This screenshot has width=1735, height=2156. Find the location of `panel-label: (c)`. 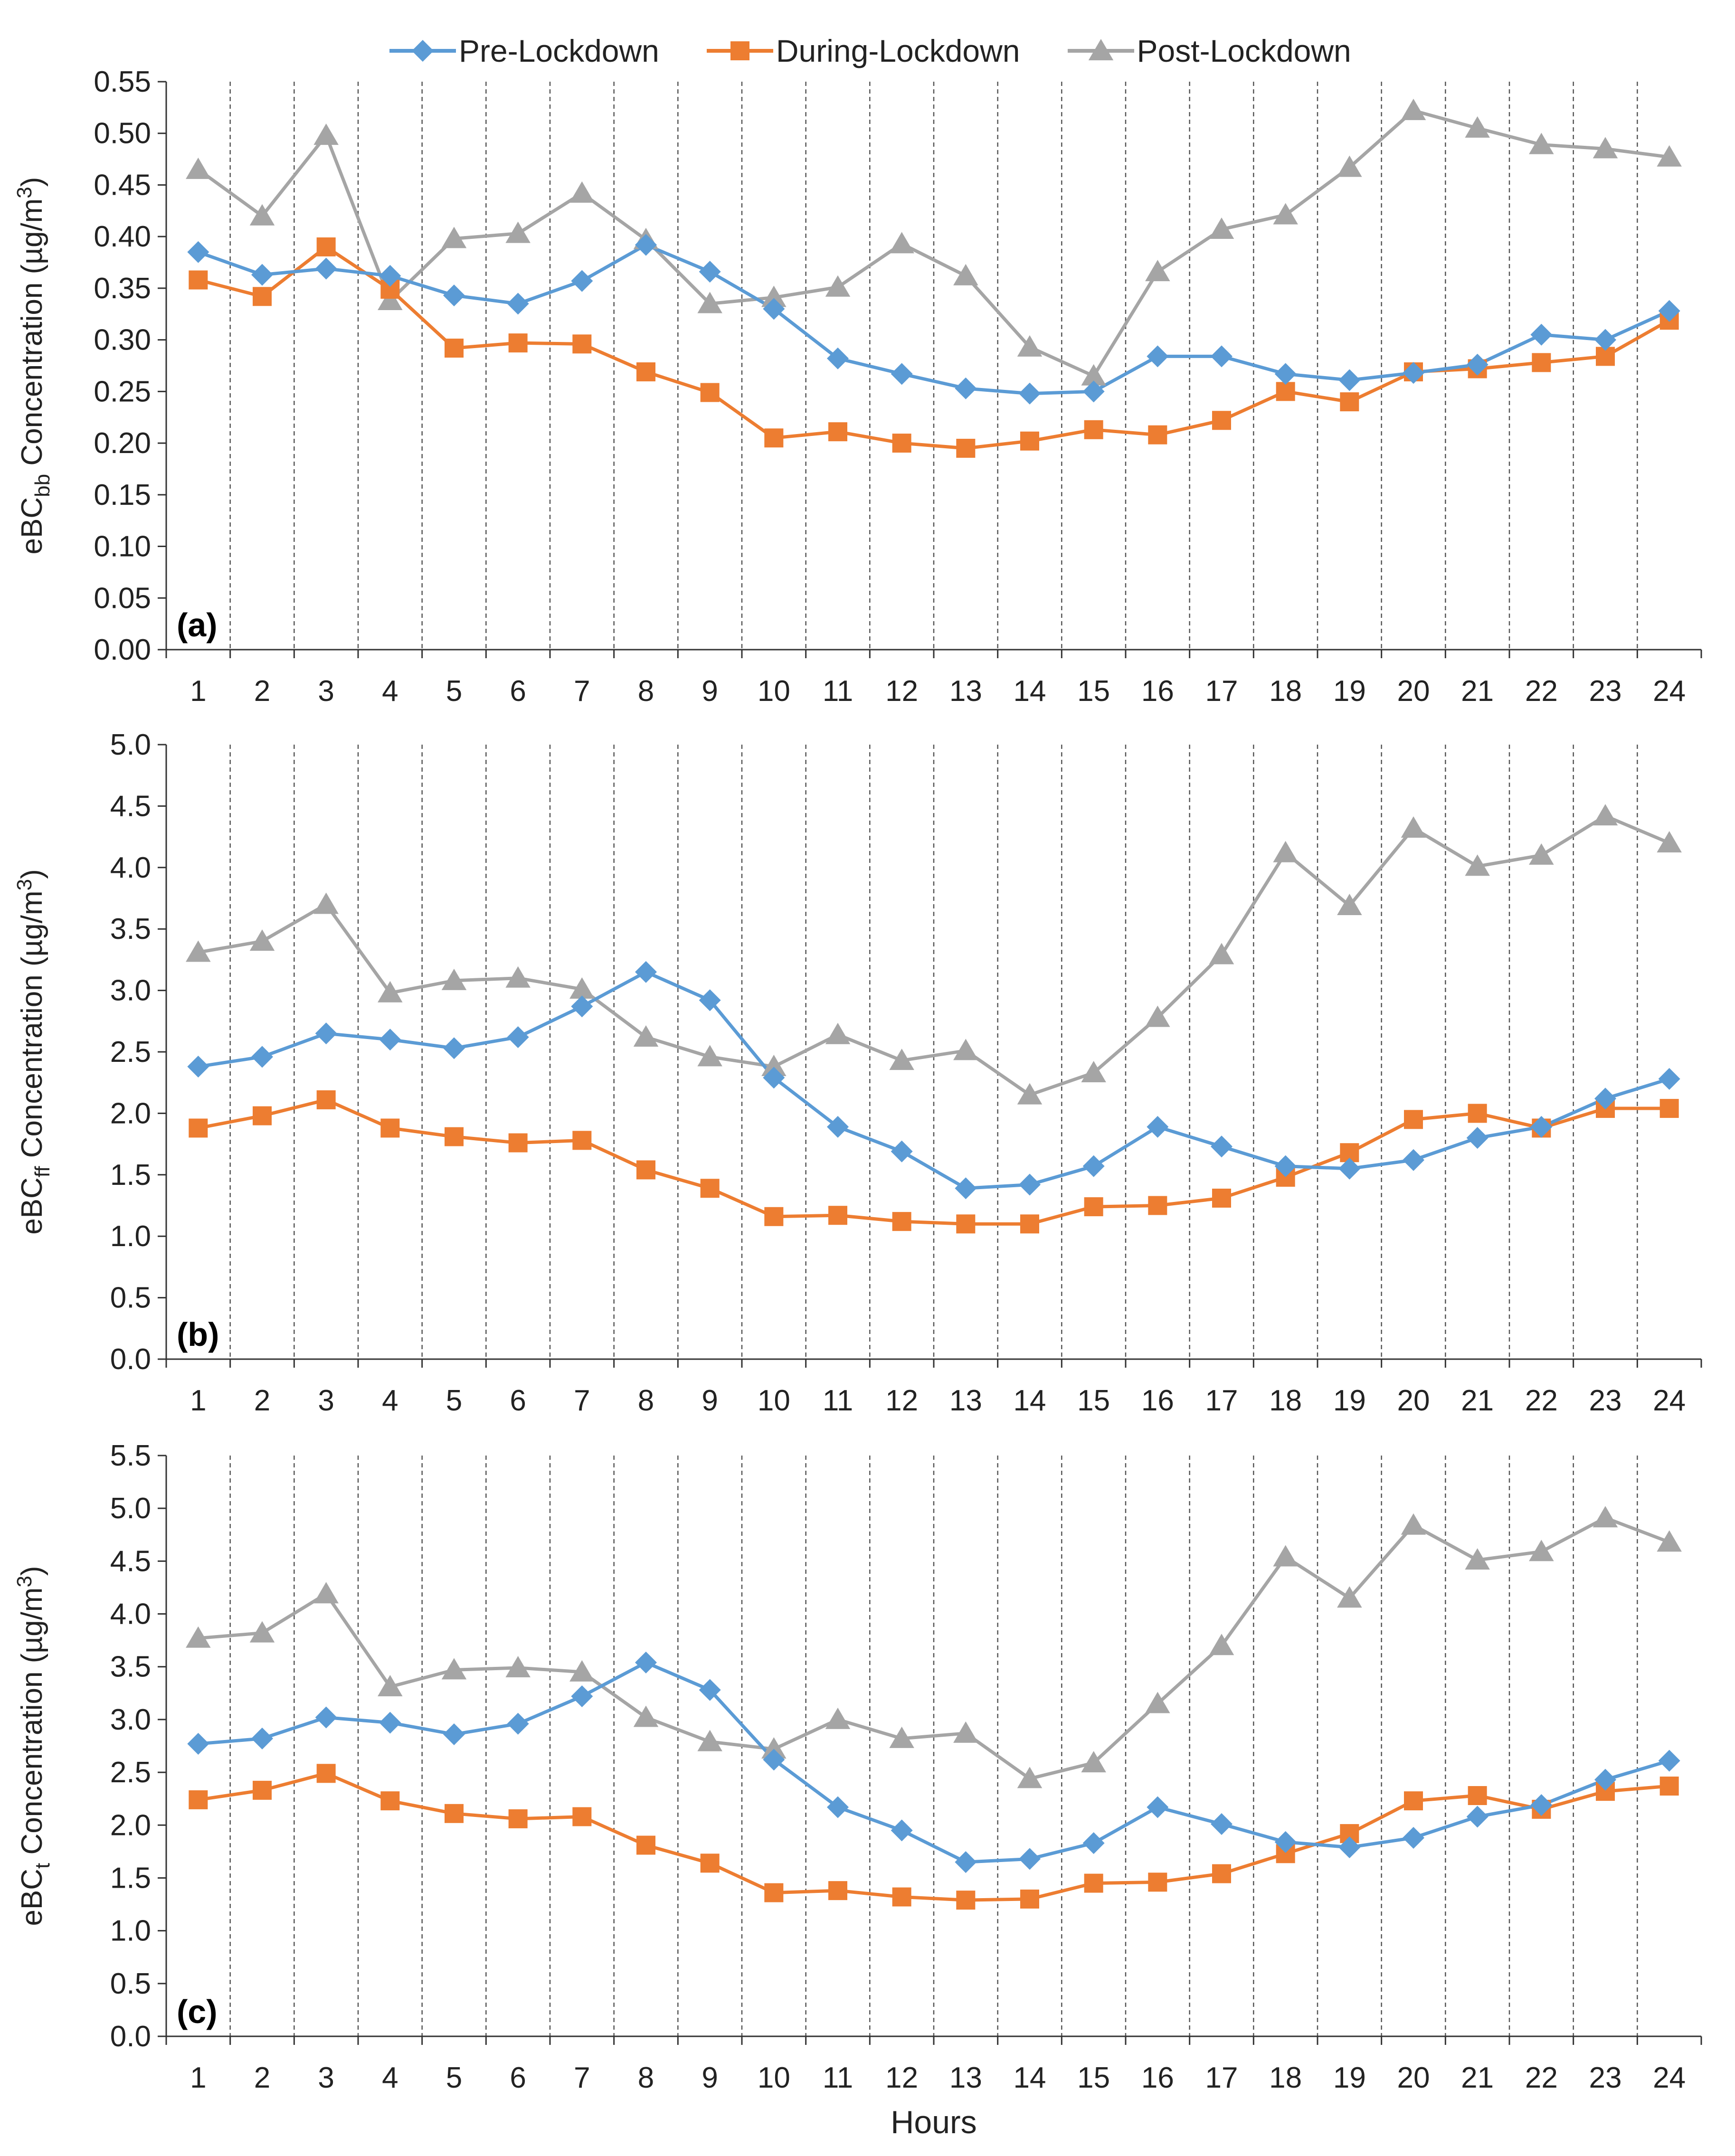

panel-label: (c) is located at coordinates (197, 2012).